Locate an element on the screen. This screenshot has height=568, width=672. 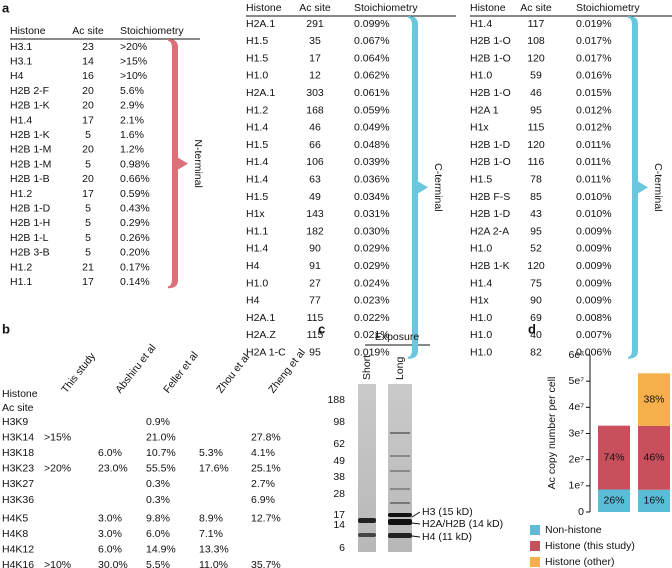
table-cell: 91 is located at coordinates (315, 266).